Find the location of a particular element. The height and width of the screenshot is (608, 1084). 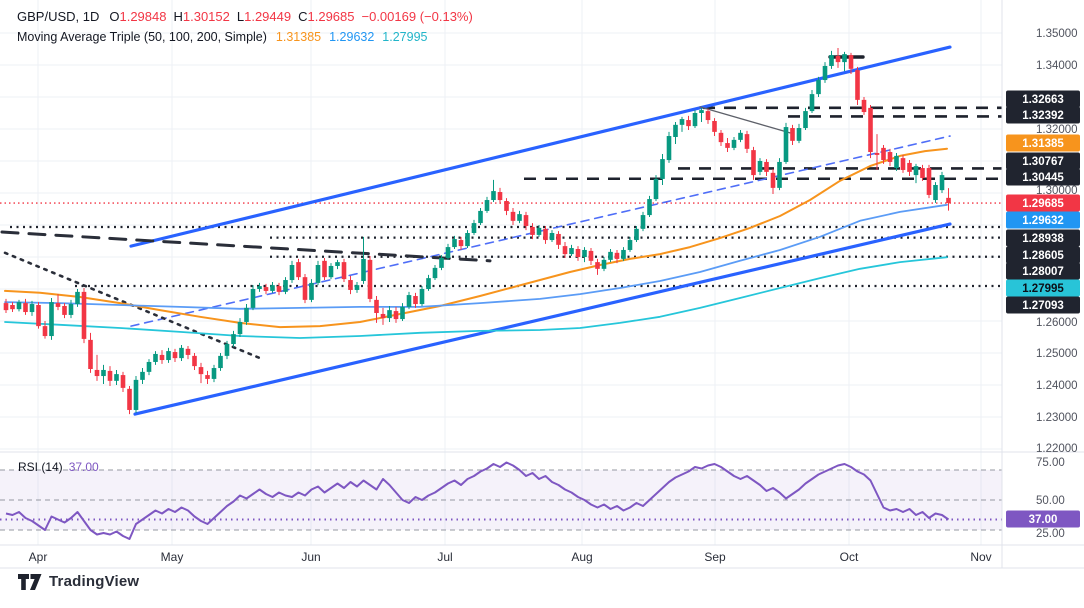

ma100-value: 1.29632 is located at coordinates (352, 37).